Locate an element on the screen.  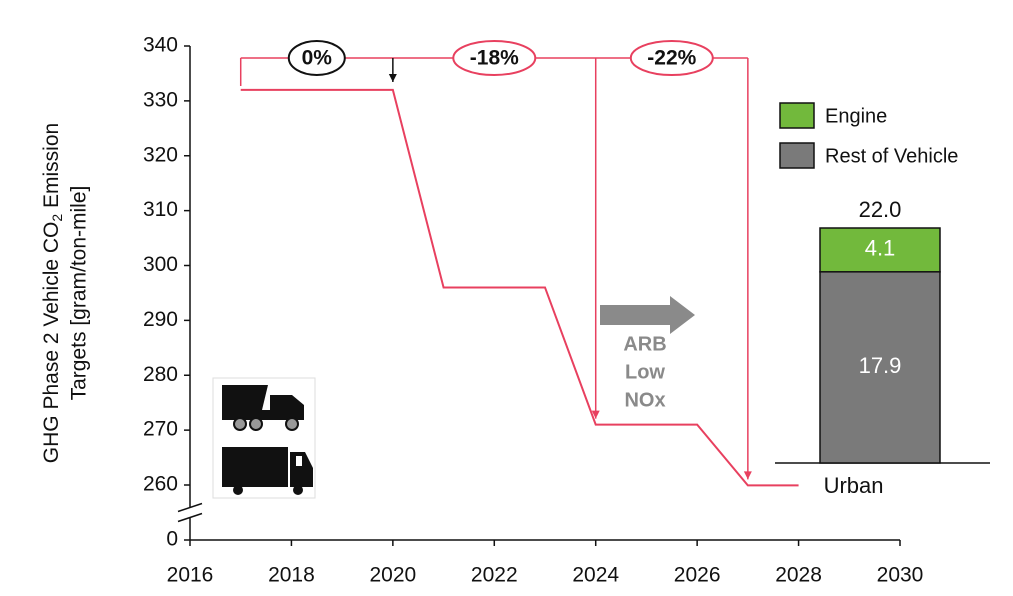
y-label-part: GHG Phase 2 Vehicle CO is located at coordinates (51, 343).